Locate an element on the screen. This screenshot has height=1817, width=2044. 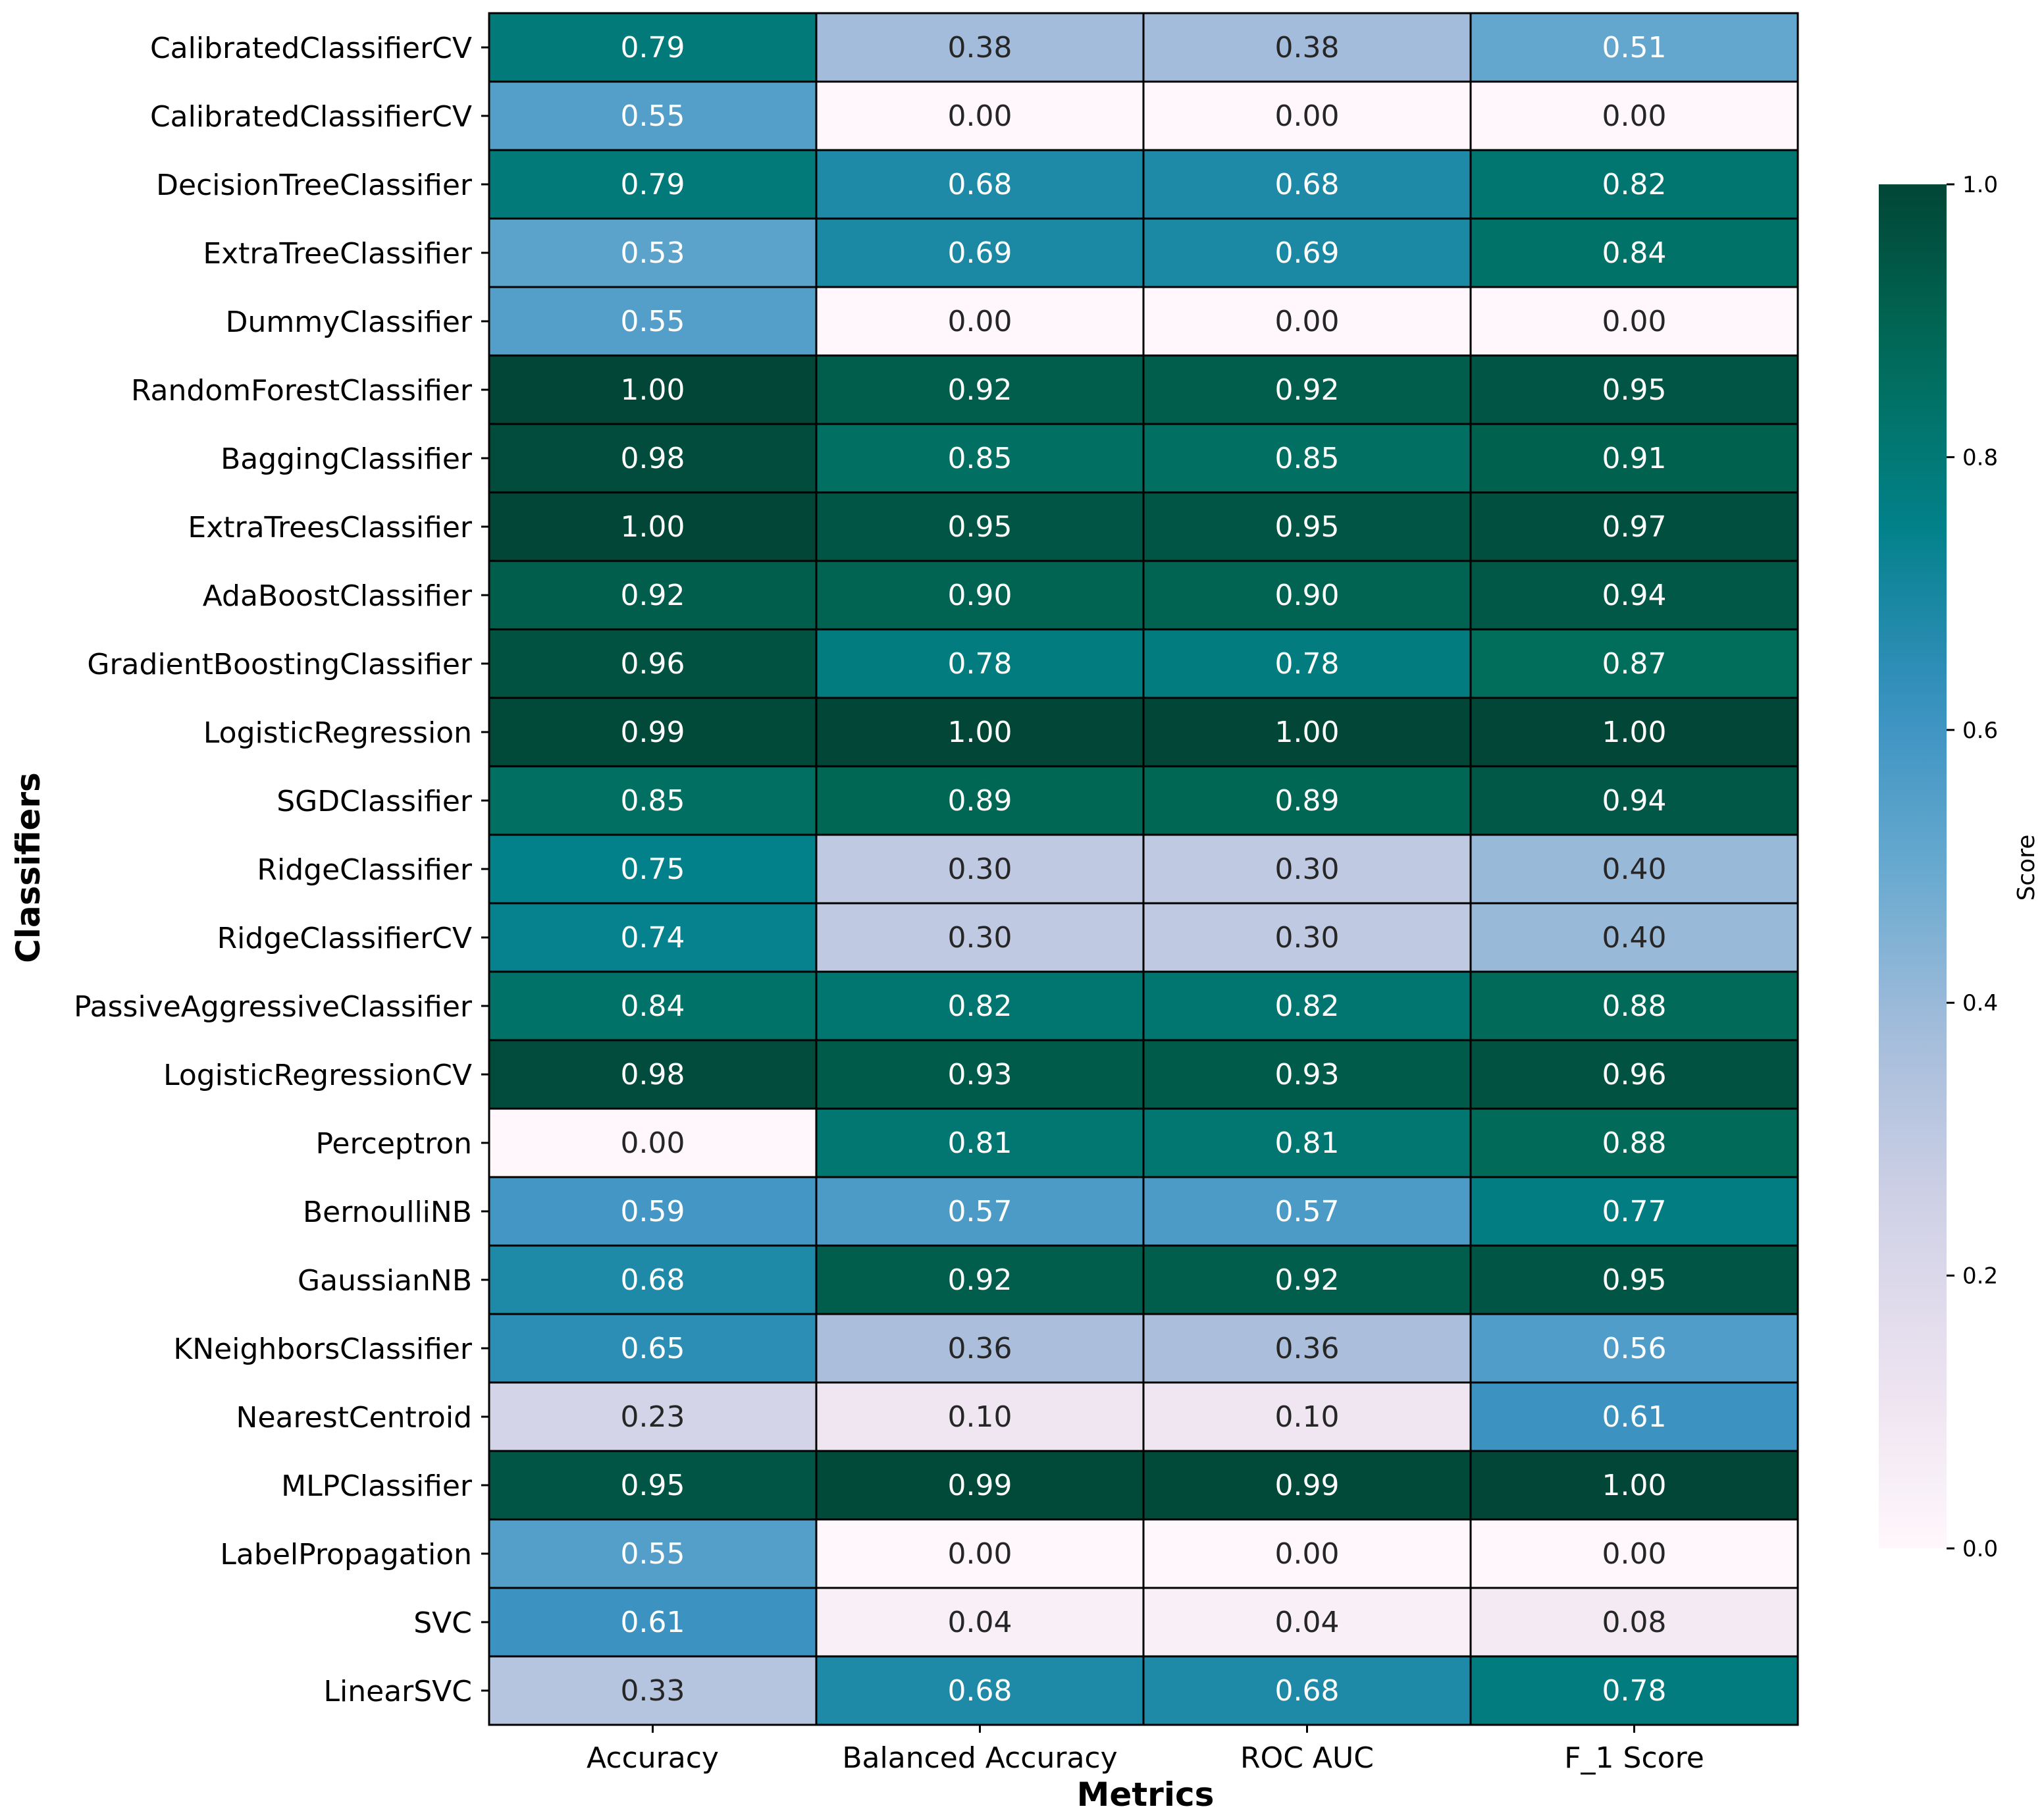
y-tick-label: LabelPropagation is located at coordinates (346, 1554).